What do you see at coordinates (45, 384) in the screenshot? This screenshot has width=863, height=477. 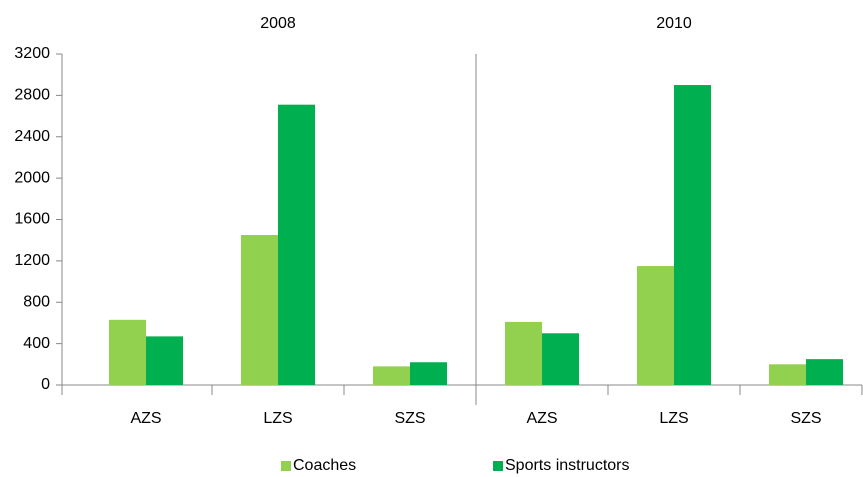 I see `y-tick-label: 0` at bounding box center [45, 384].